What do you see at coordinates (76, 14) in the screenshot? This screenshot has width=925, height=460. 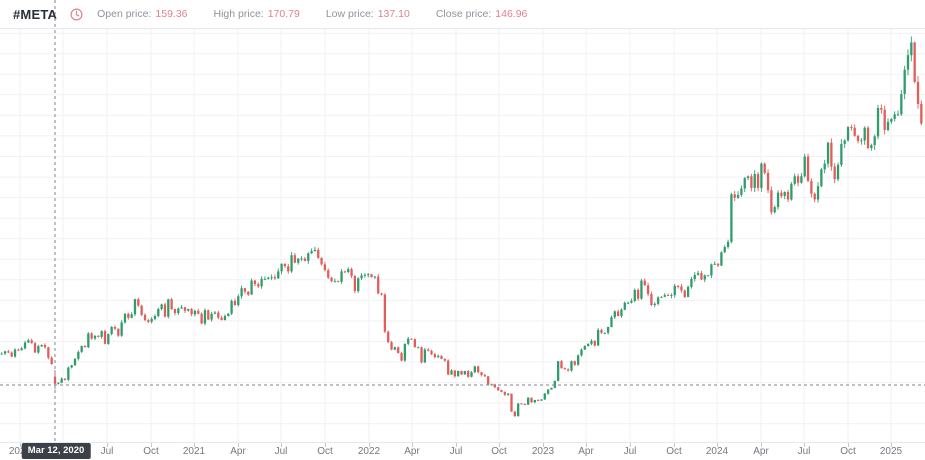 I see `market-hours-icon` at bounding box center [76, 14].